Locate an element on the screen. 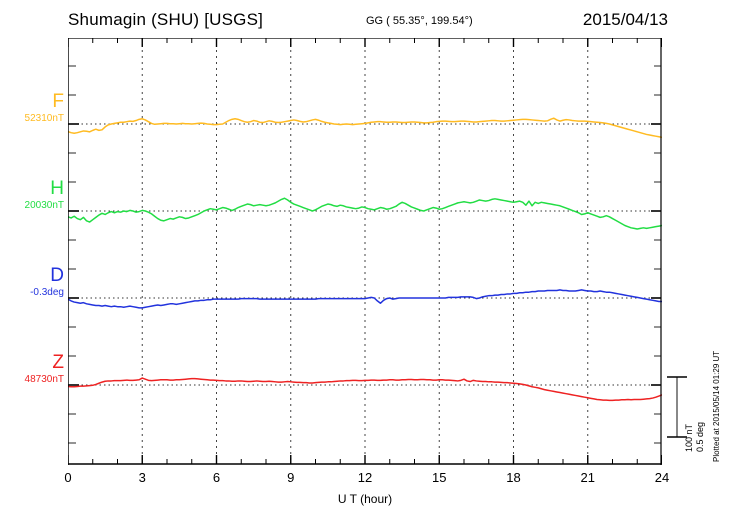  component-value-h: 20030nT is located at coordinates (44, 205).